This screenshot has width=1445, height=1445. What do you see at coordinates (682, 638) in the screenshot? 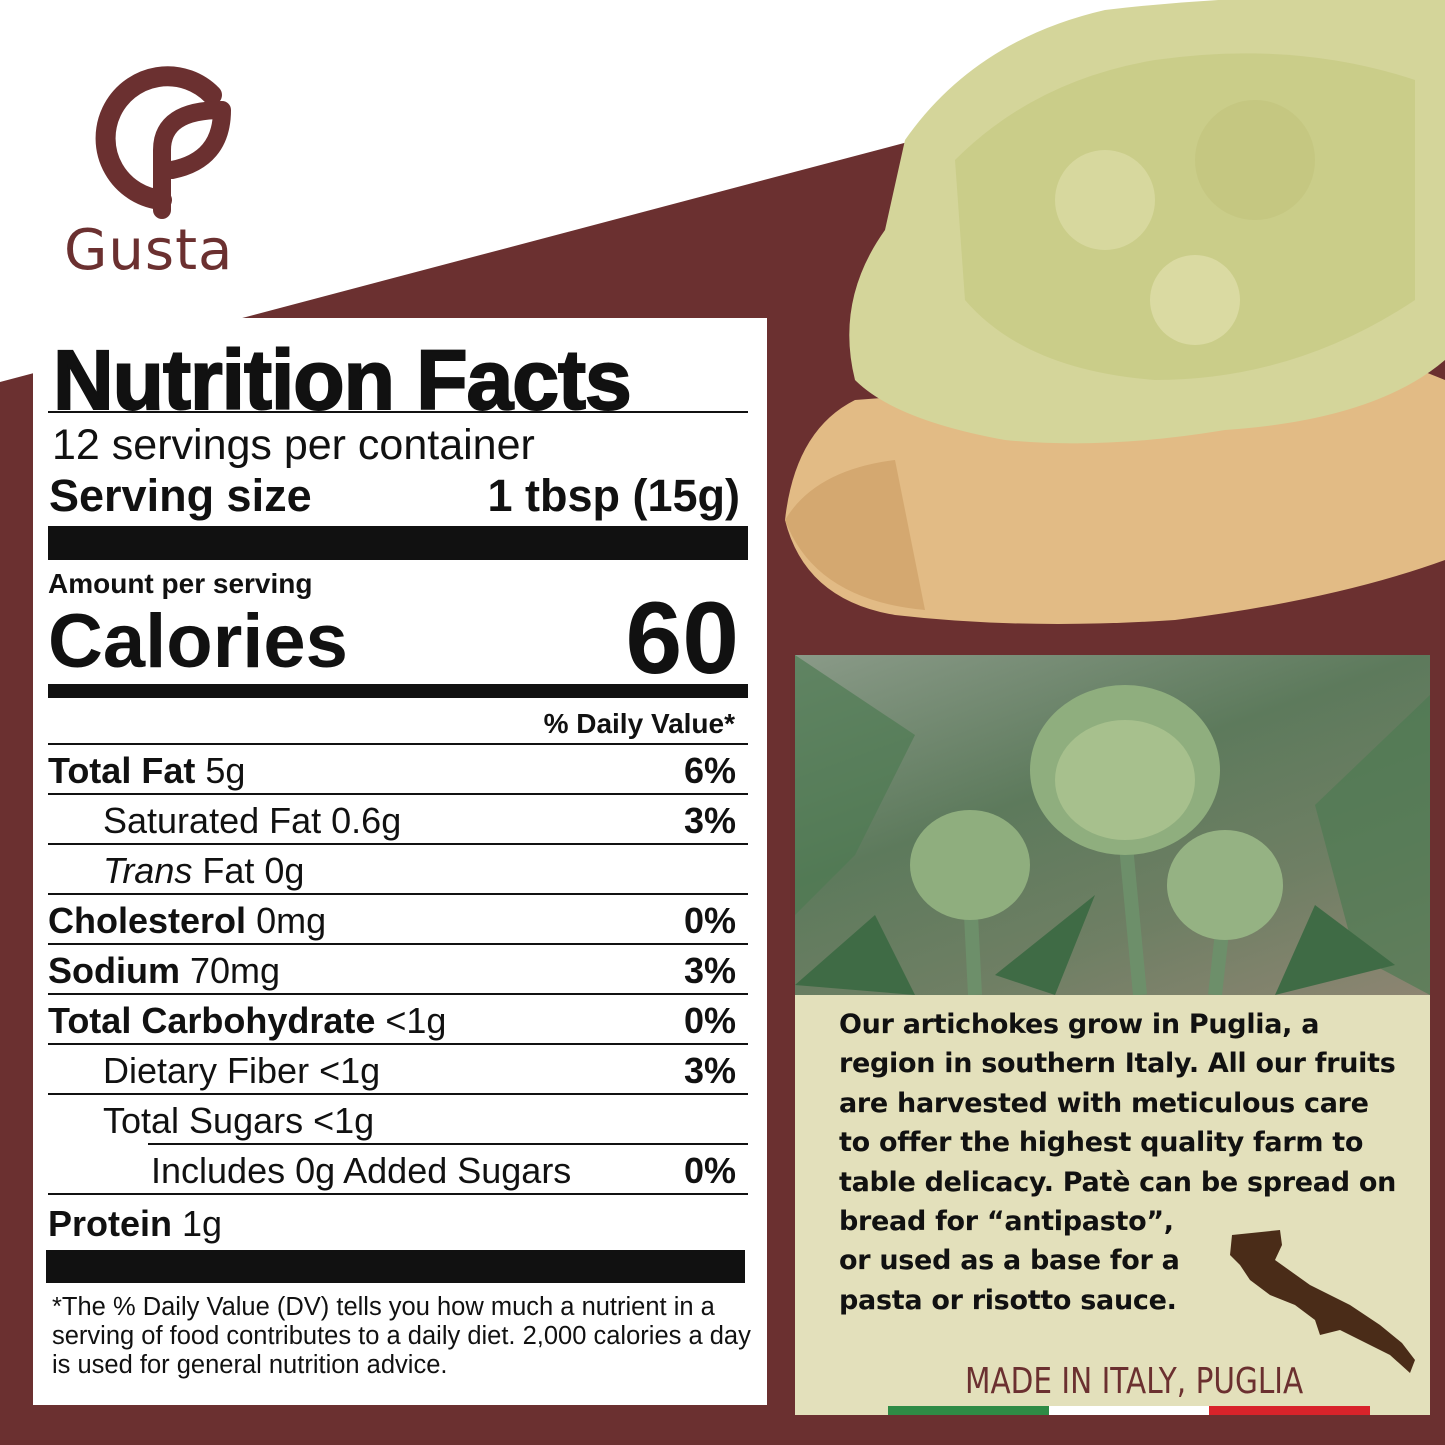
I see `calories-value: 60` at bounding box center [682, 638].